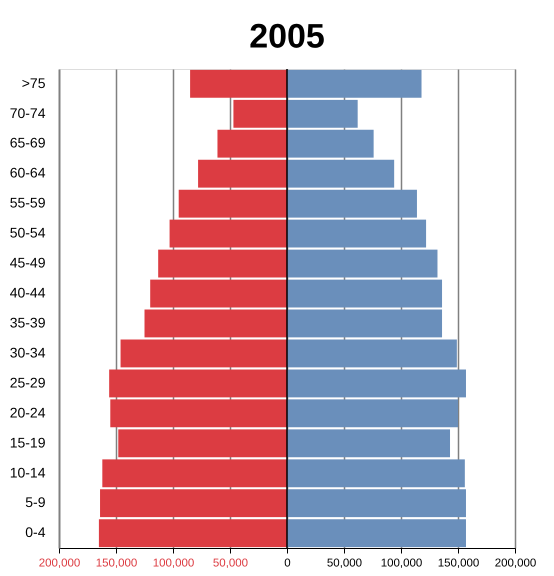  I want to click on chart-title: 2005, so click(287, 36).